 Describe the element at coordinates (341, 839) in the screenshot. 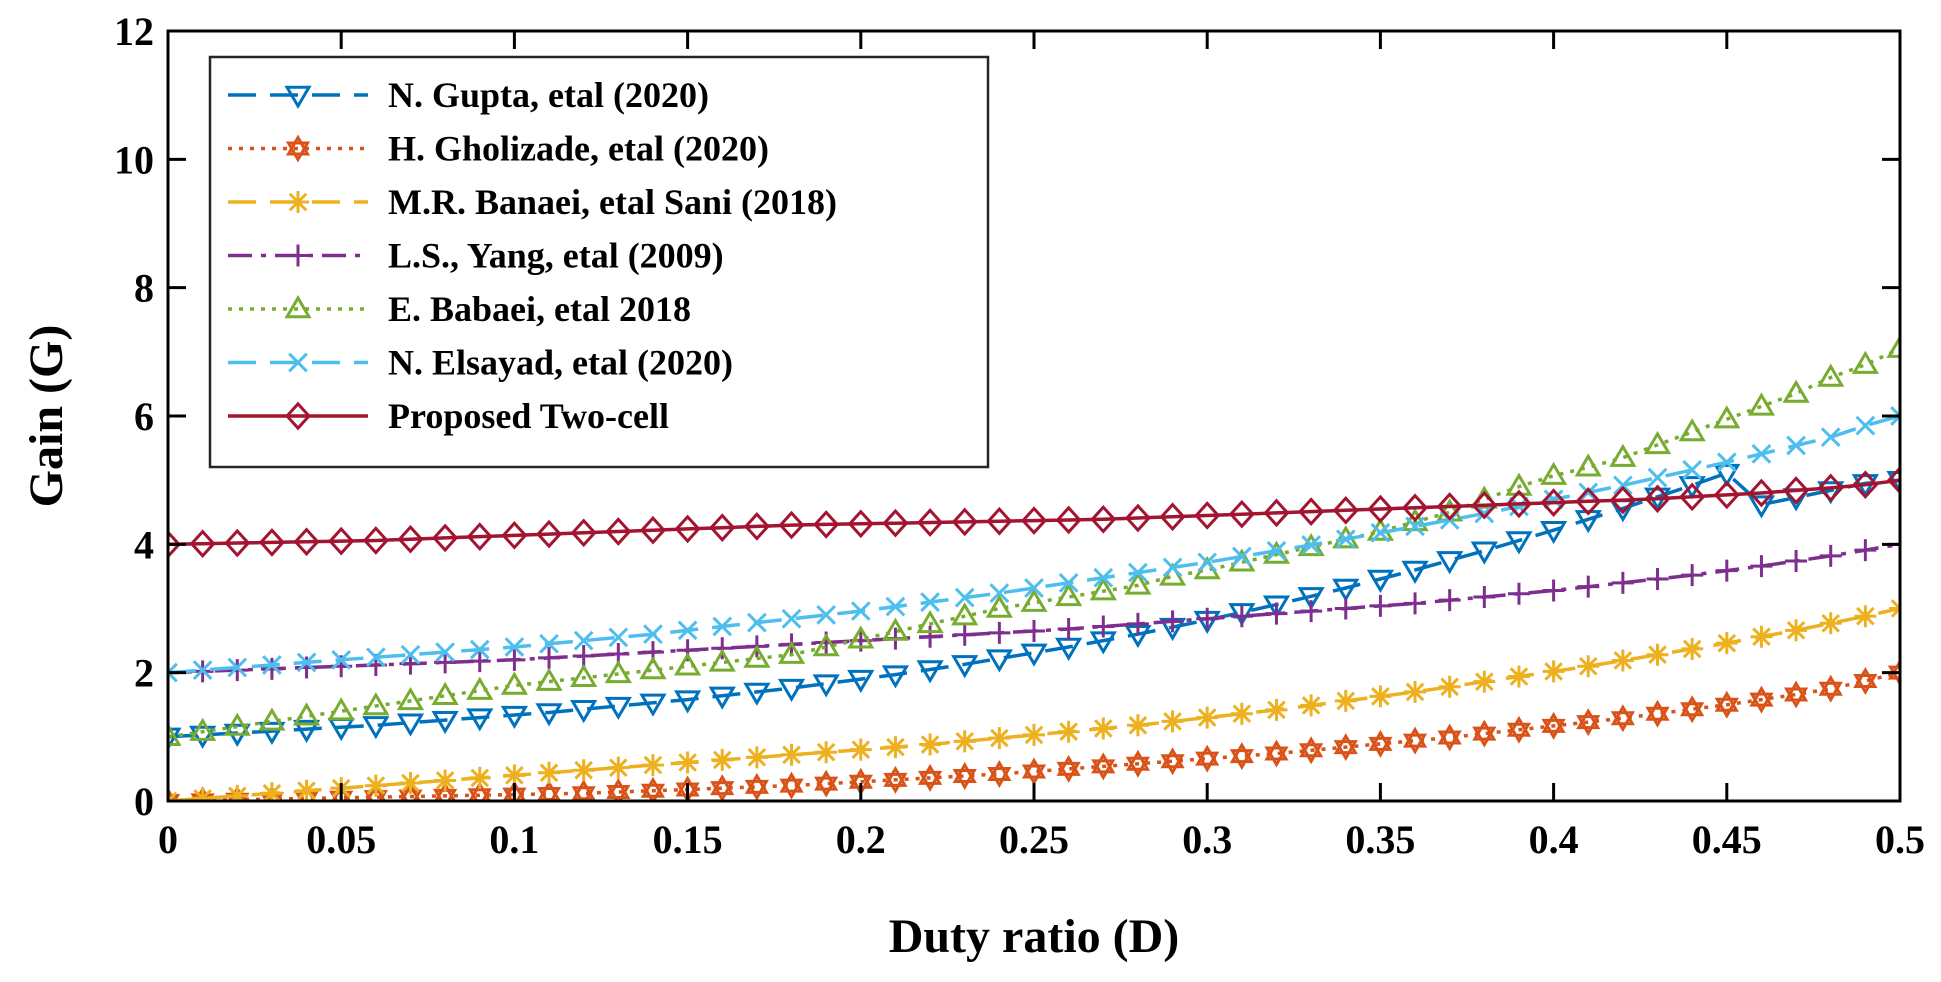

I see `x-tick-label: 0.05` at that location.